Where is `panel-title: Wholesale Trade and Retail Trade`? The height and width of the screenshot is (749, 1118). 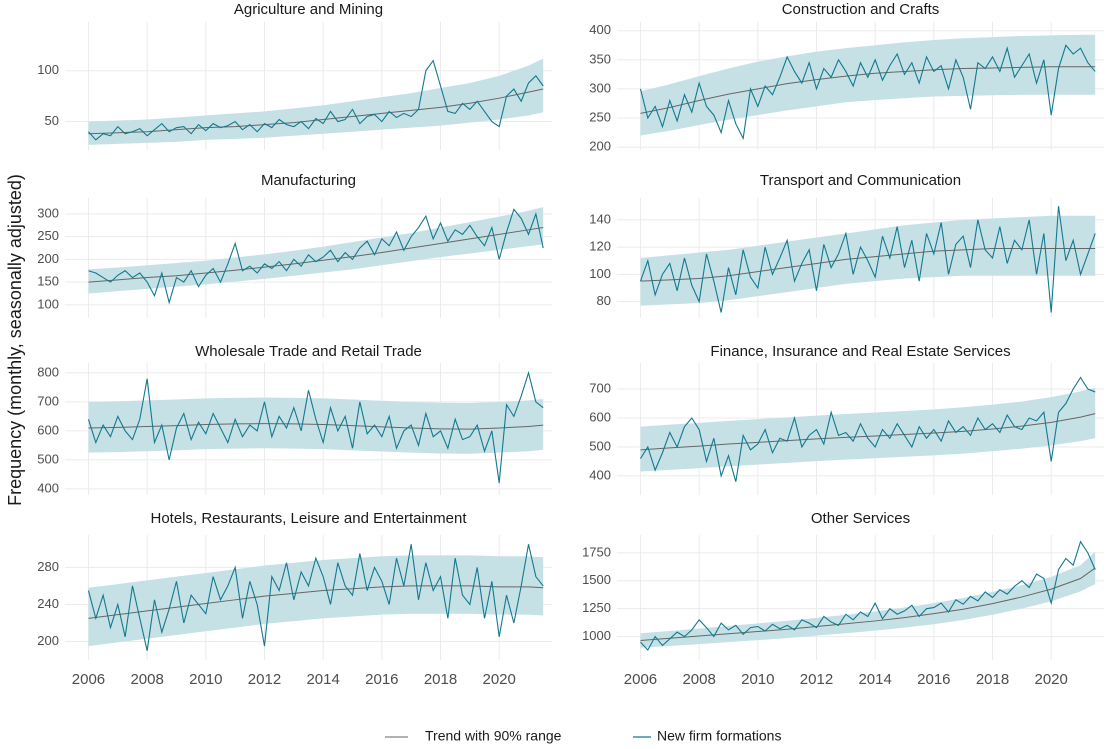
panel-title: Wholesale Trade and Retail Trade is located at coordinates (308, 351).